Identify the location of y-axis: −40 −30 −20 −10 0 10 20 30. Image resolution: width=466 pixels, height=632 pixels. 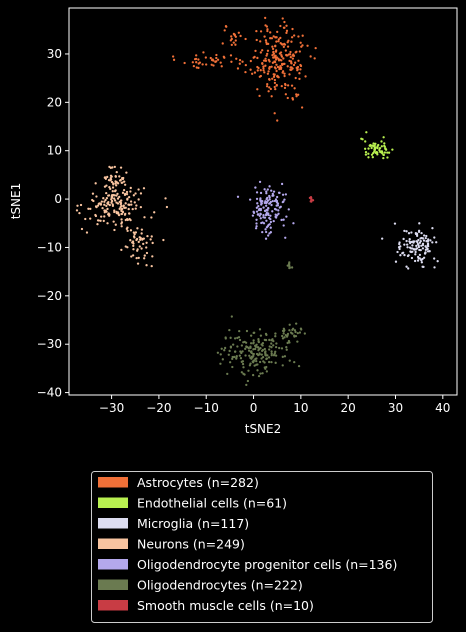
(53, 223).